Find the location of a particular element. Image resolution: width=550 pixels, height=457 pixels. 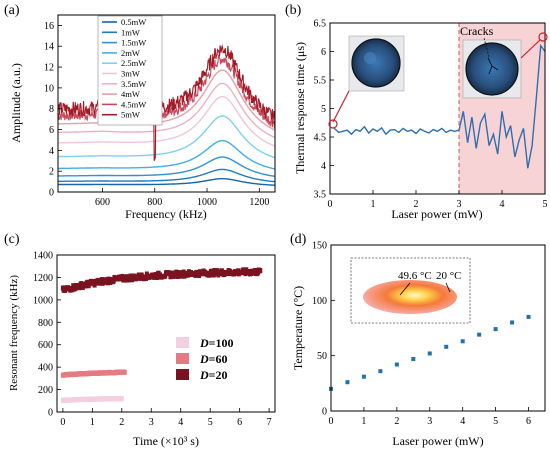

panel-a-legend-label: 5mW is located at coordinates (130, 115).